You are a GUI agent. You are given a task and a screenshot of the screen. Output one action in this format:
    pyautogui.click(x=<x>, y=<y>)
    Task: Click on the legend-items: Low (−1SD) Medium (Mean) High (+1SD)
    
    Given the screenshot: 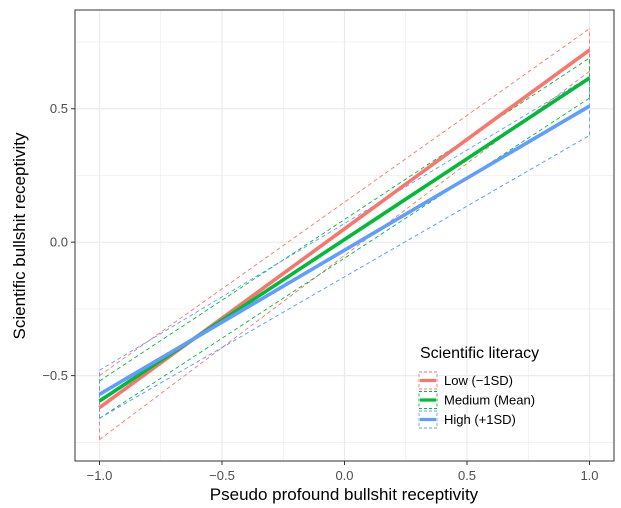 What is the action you would take?
    pyautogui.click(x=476, y=400)
    